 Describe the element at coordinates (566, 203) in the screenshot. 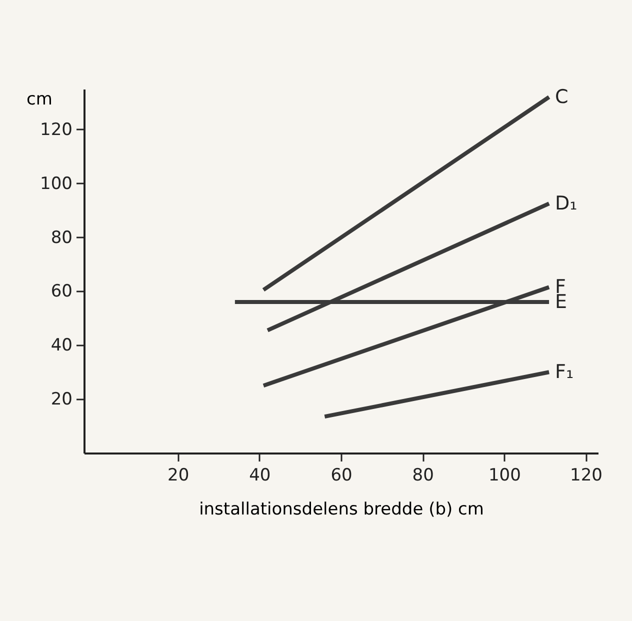

I see `series-label: D₁` at that location.